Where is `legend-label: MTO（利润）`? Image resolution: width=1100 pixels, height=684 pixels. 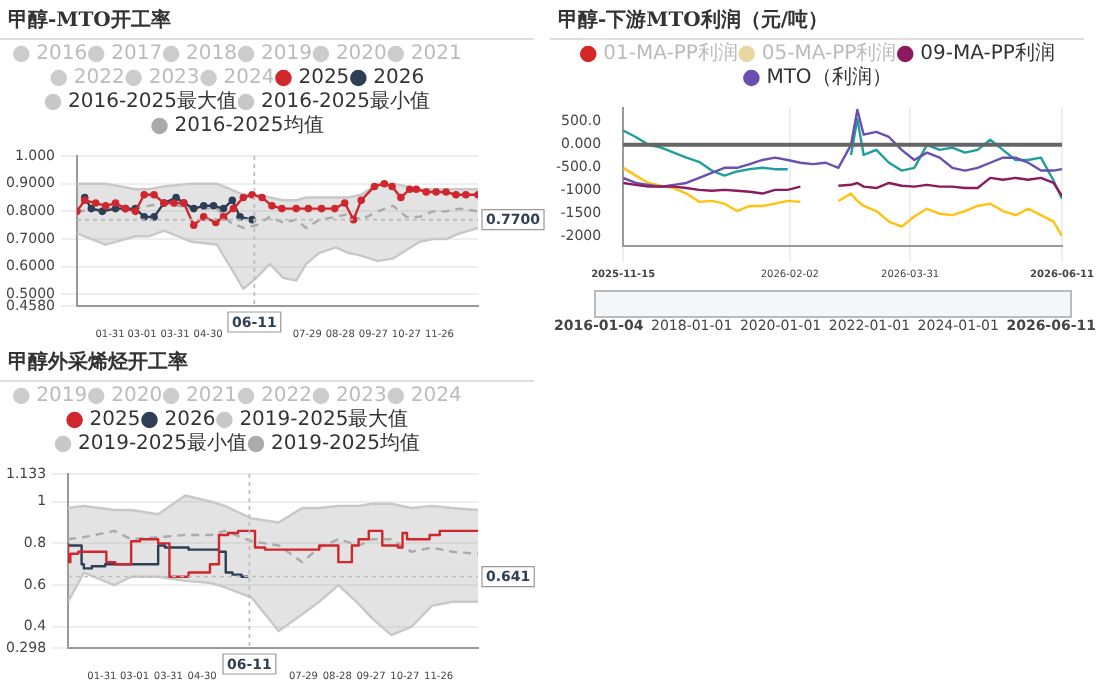 legend-label: MTO（利润） is located at coordinates (829, 77).